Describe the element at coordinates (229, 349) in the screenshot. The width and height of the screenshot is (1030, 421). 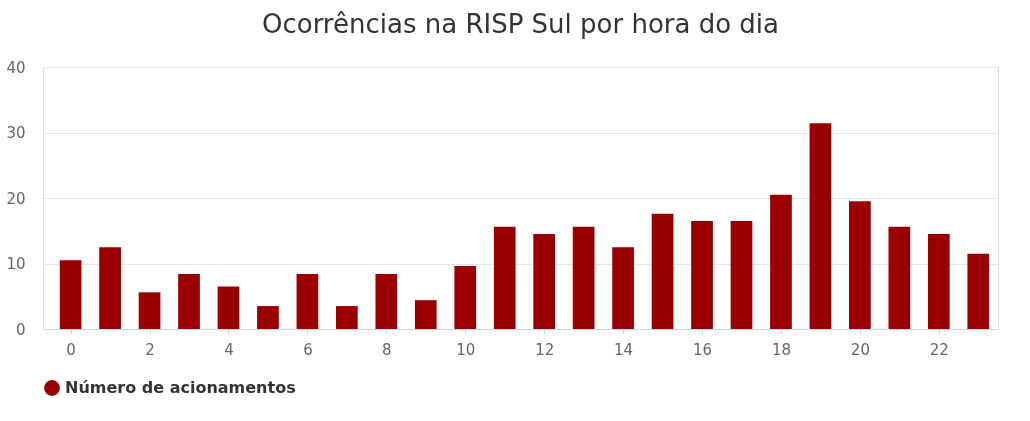
I see `x-tick-label: 4` at that location.